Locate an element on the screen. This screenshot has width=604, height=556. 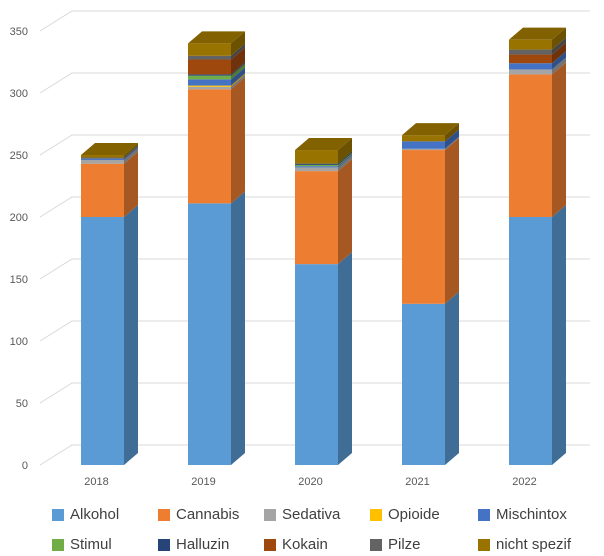
legend-label: Halluzin is located at coordinates (203, 544).